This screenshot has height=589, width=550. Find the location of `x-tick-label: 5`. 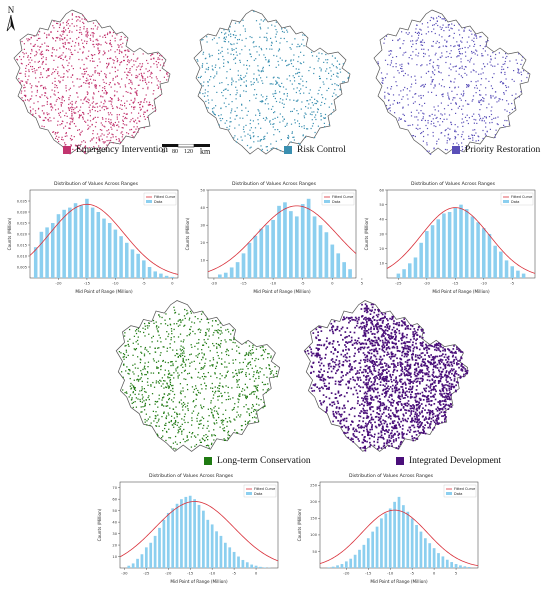

x-tick-label: 5 is located at coordinates (362, 283).